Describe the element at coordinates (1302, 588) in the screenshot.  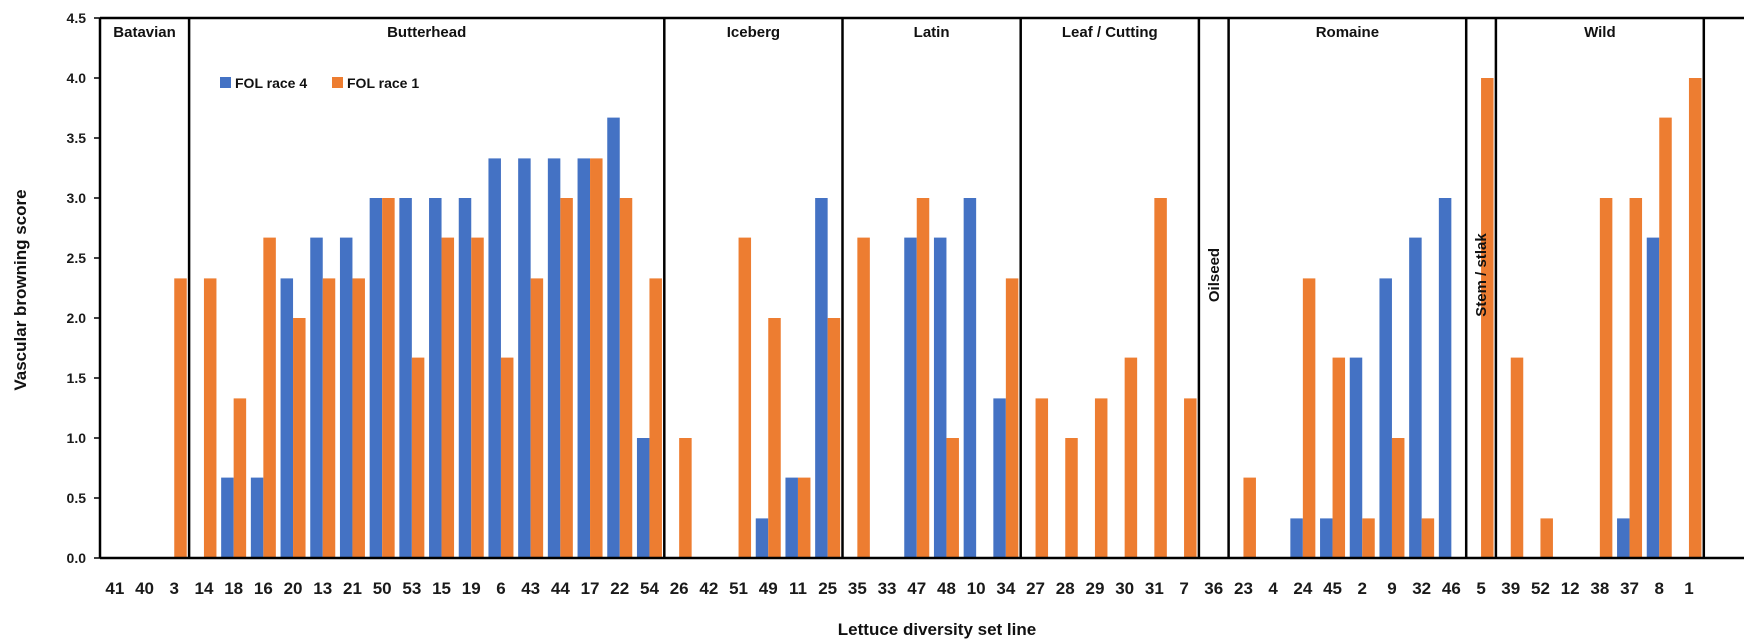
I see `x-tick-label-24: 24` at that location.